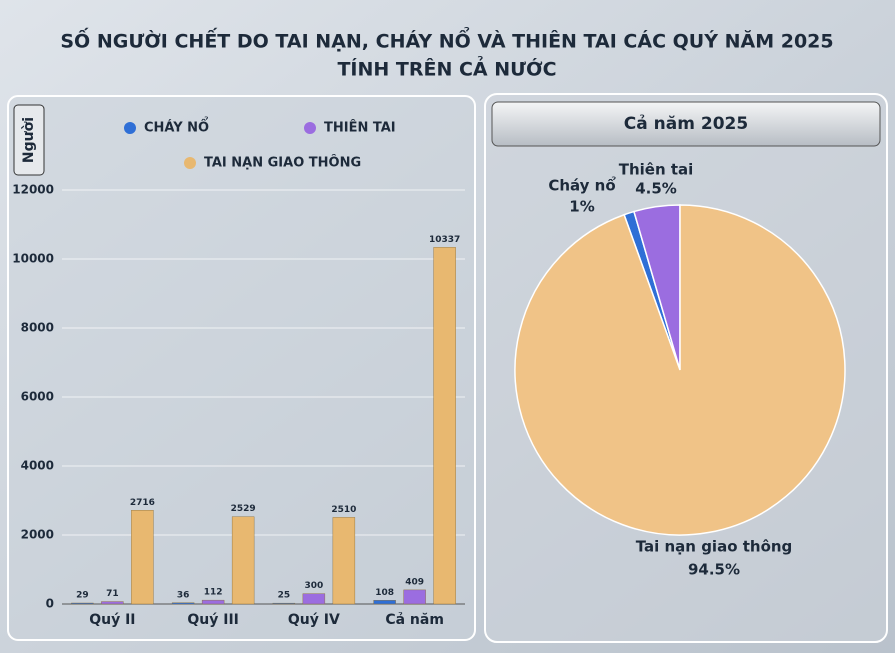  Describe the element at coordinates (37, 328) in the screenshot. I see `y-tick-label: 8000` at that location.